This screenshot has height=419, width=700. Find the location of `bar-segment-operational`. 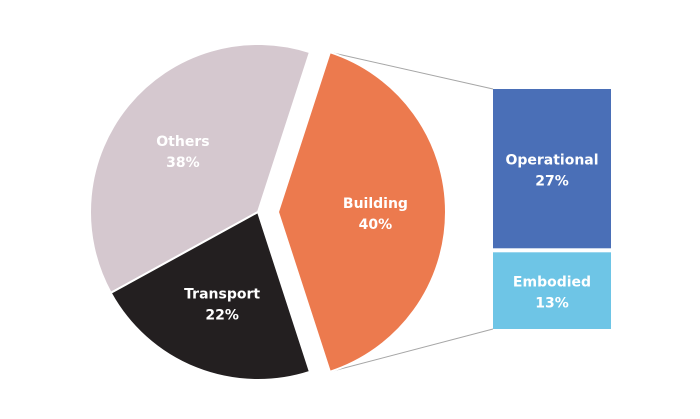

bar-segment-operational is located at coordinates (552, 169).